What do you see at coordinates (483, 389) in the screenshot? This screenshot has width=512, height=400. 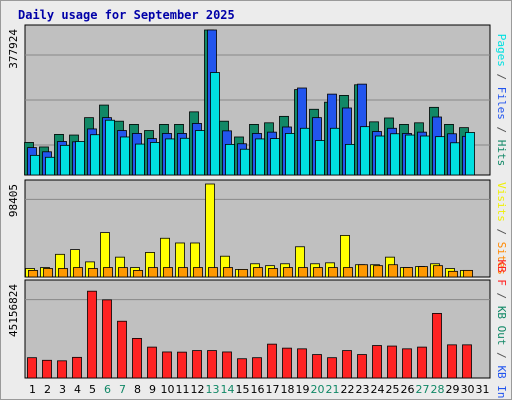 I see `x-tick-31: 31` at bounding box center [483, 389].